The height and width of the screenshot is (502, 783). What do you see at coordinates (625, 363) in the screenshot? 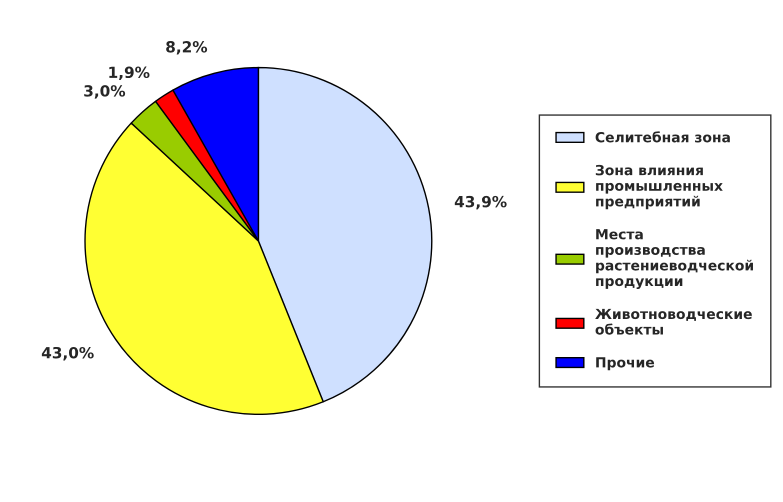
I see `legend-label: Прочие` at bounding box center [625, 363].